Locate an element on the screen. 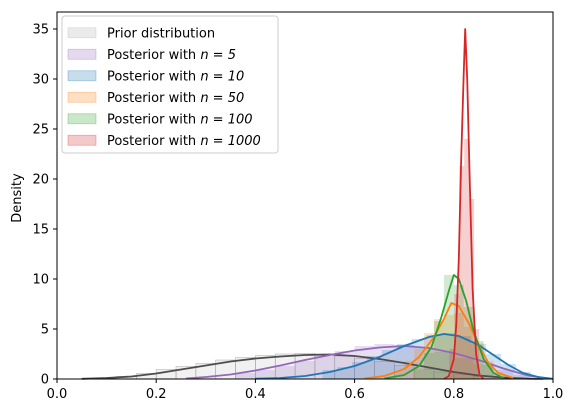 This screenshot has width=574, height=413. y-tick-label: 30 is located at coordinates (40, 80).